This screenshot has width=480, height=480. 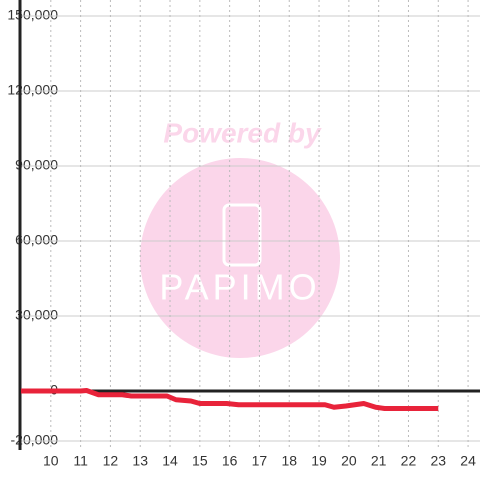 What do you see at coordinates (260, 461) in the screenshot?
I see `x-tick-label: 17` at bounding box center [260, 461].